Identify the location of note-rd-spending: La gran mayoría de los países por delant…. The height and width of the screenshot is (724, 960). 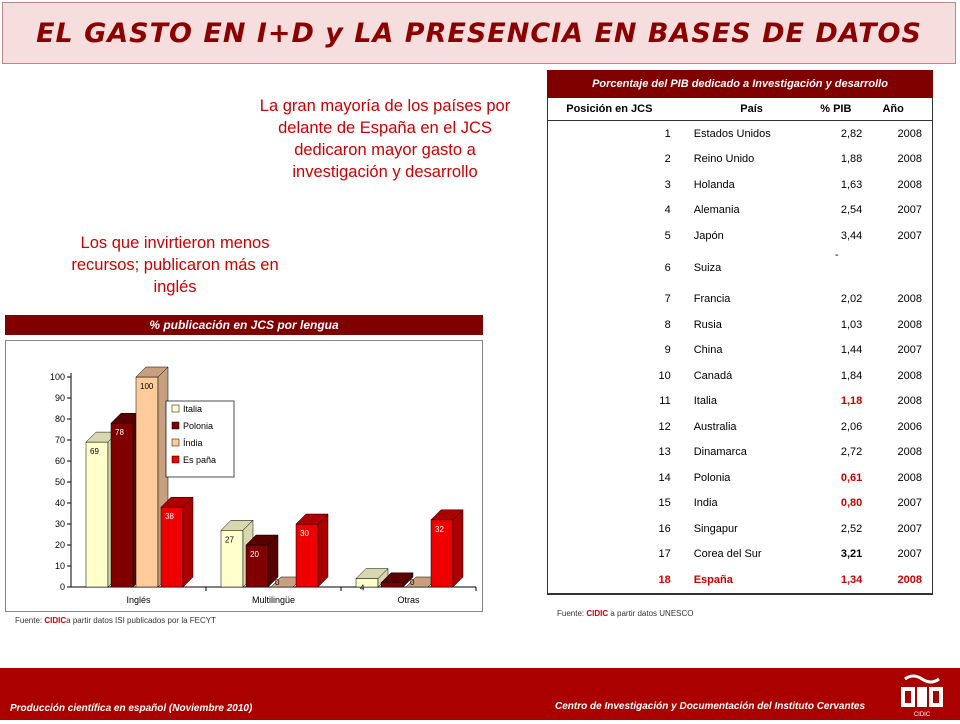
(385, 139).